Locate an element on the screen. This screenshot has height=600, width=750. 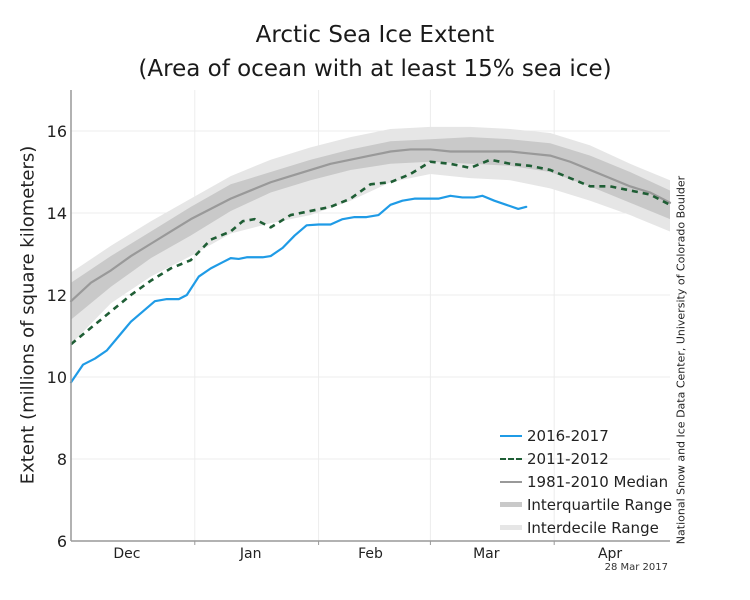
y-tick-label: 14 is located at coordinates (57, 213).